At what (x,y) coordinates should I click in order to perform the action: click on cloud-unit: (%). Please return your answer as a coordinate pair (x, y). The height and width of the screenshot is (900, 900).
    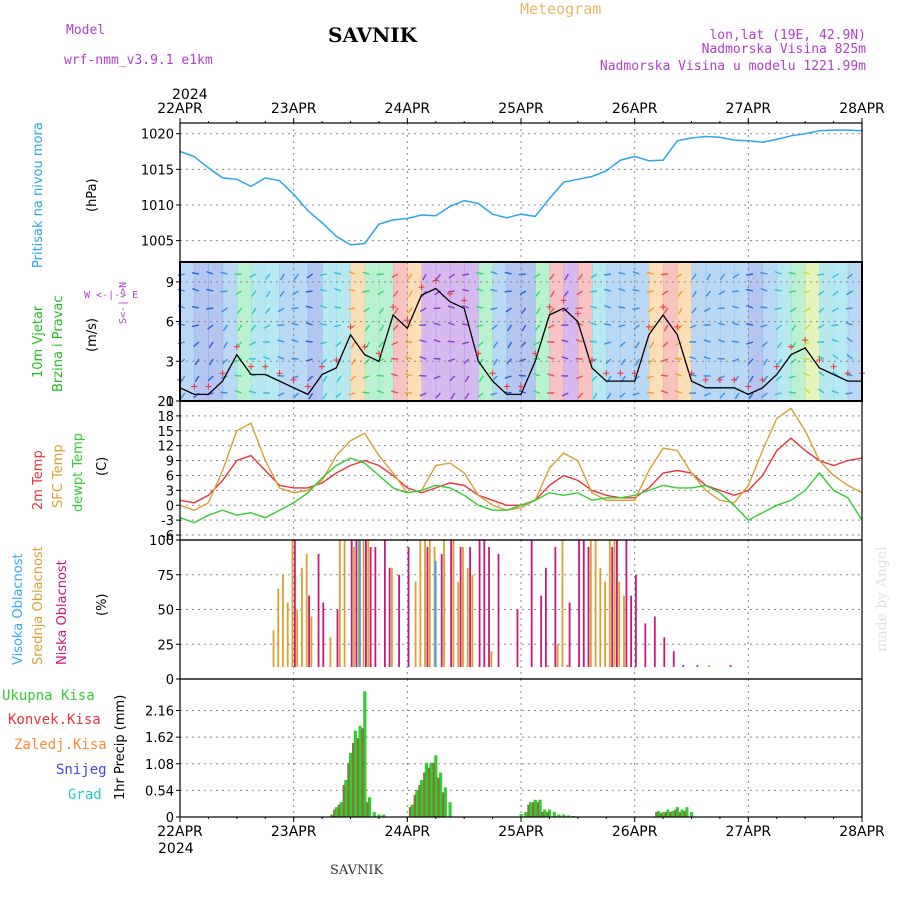
    Looking at the image, I should click on (102, 605).